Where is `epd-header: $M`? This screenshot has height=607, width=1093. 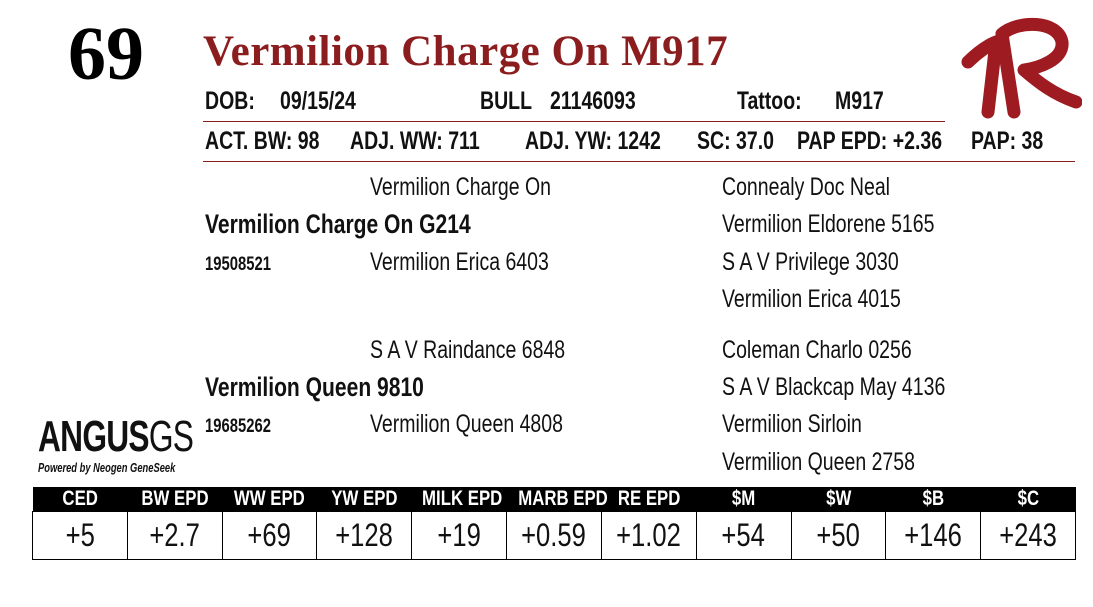 epd-header: $M is located at coordinates (743, 499).